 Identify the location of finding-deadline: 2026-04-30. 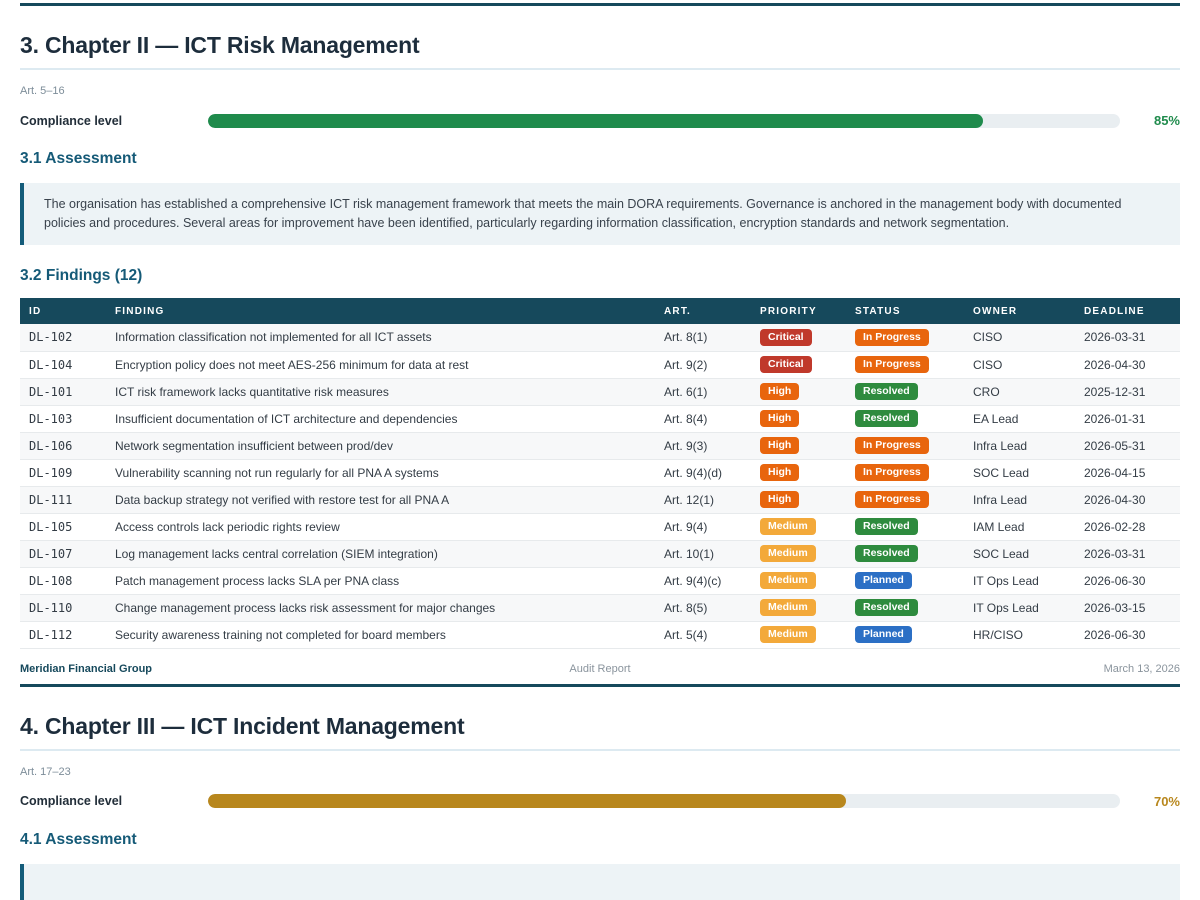
(1127, 500).